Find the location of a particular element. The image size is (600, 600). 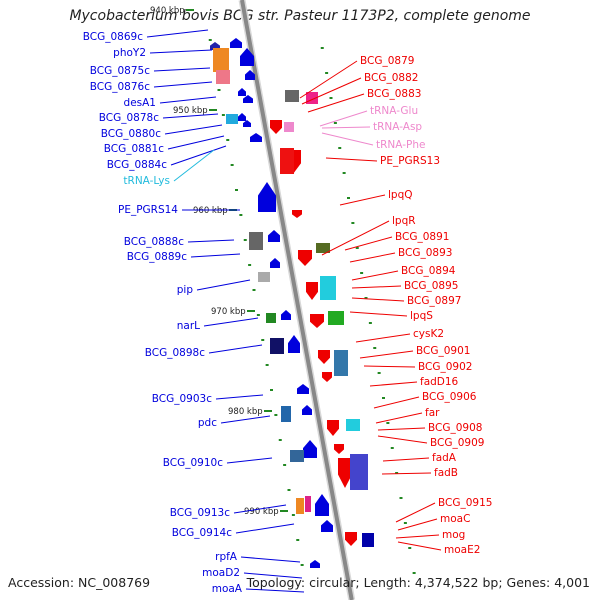

gene-label: tRNA-Lys is located at coordinates (146, 181).